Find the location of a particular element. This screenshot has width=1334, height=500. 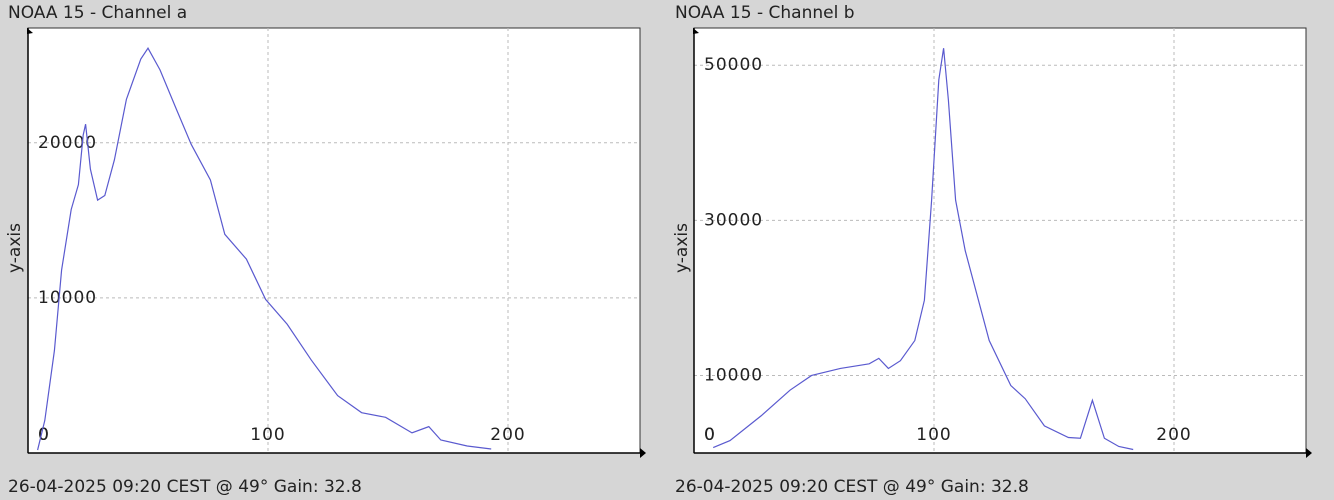

chart-title: NOAA 15 - Channel a is located at coordinates (97, 13).